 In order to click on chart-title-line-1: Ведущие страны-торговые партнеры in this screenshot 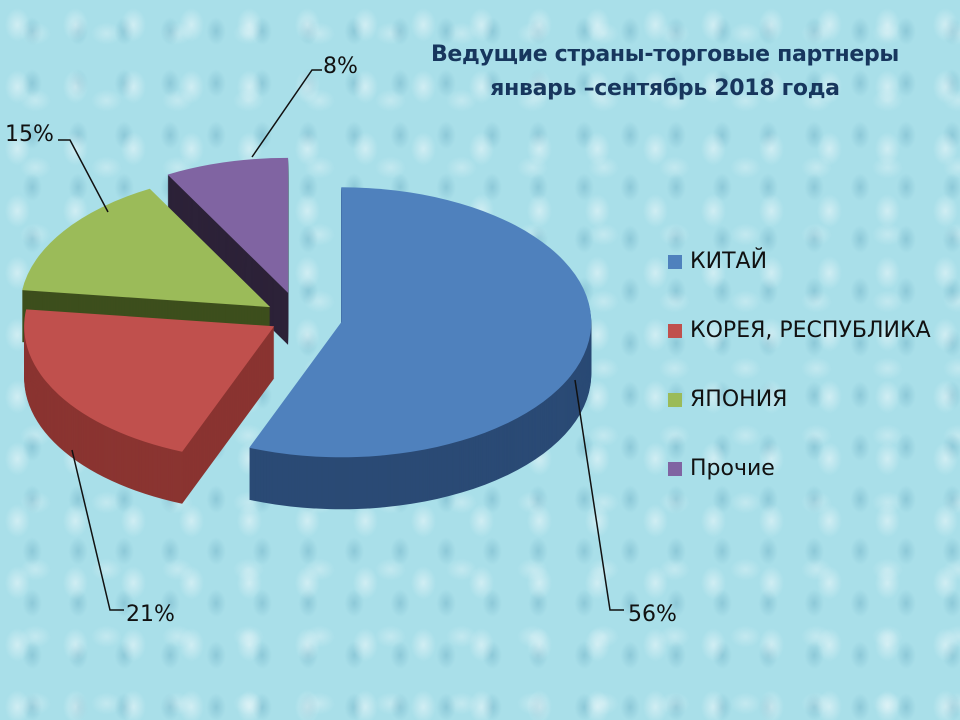, I will do `click(665, 54)`.